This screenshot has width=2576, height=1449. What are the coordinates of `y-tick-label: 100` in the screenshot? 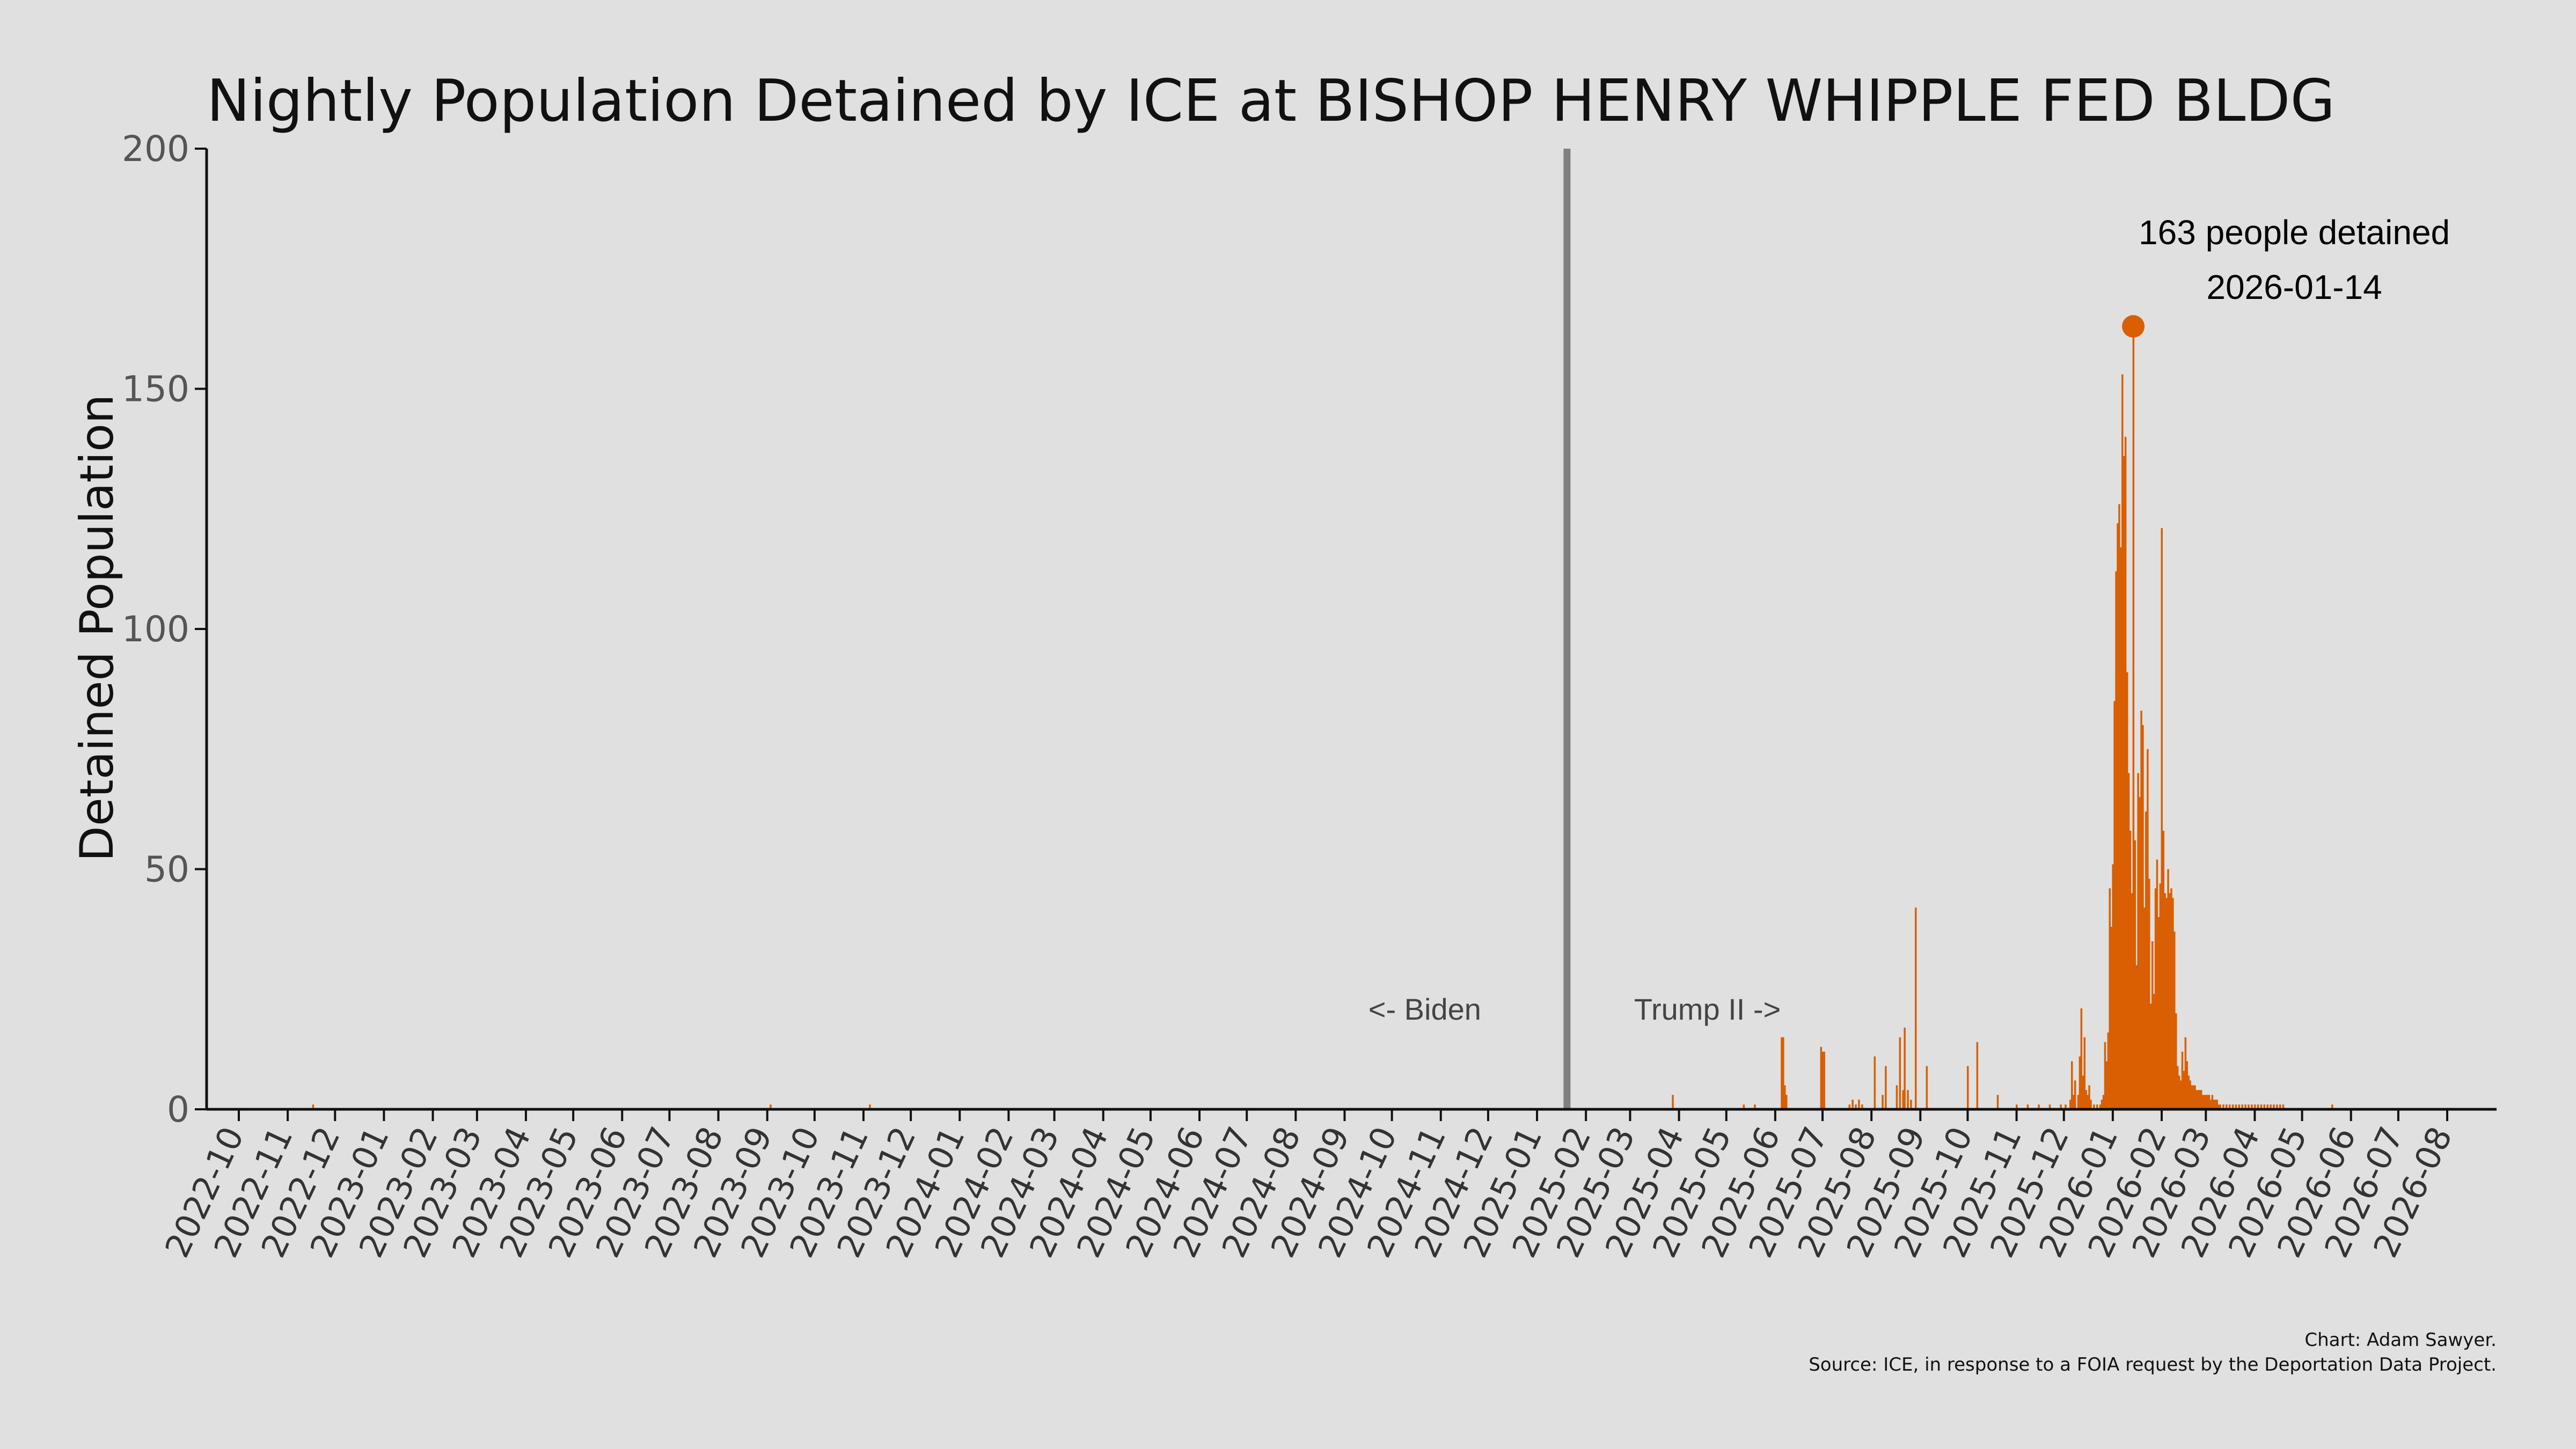 It's located at (155, 629).